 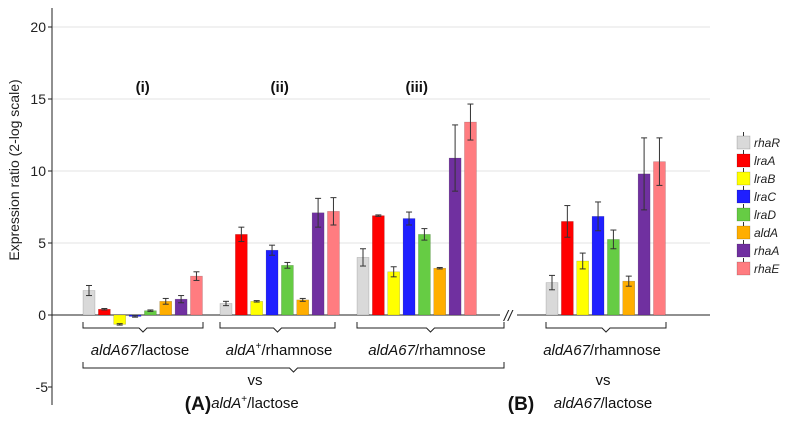 What do you see at coordinates (743, 142) in the screenshot?
I see `legend-swatch-rhaR` at bounding box center [743, 142].